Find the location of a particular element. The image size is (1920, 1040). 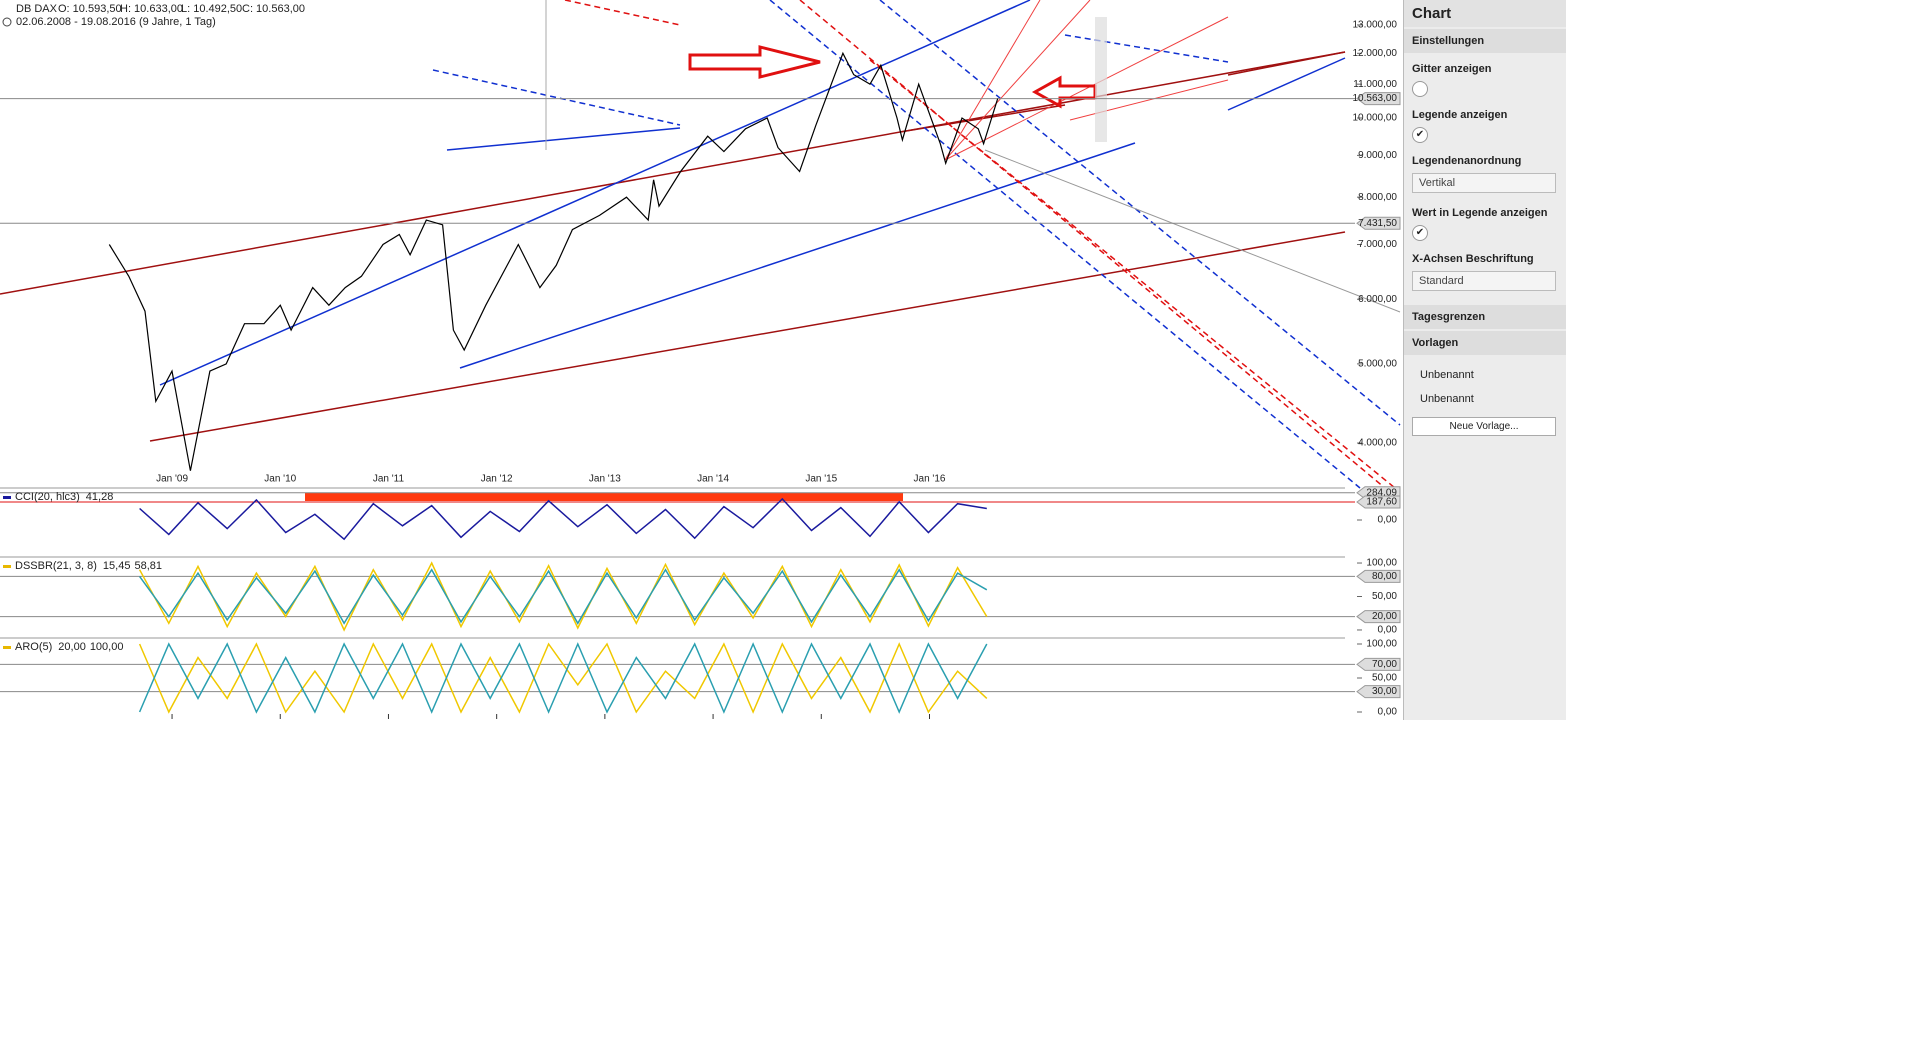

y-tick-label: 6.000,00 is located at coordinates (1377, 299).